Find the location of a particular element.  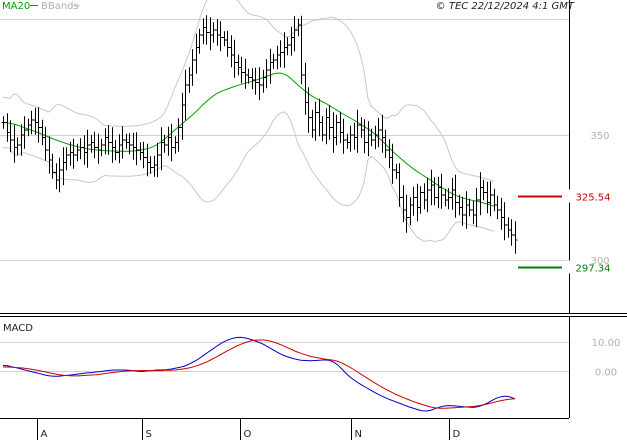

resistance-level-label: 325.54 is located at coordinates (593, 198).